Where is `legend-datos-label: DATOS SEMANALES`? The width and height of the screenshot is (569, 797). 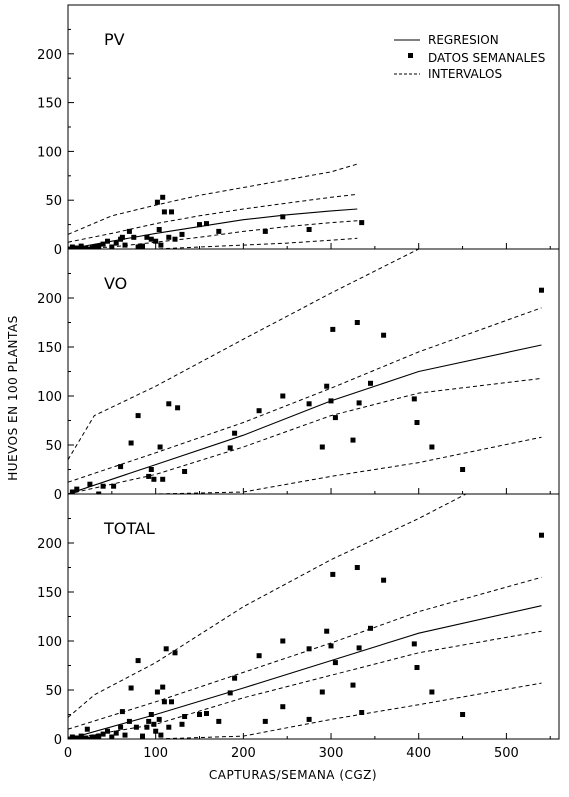
legend-datos-label: DATOS SEMANALES is located at coordinates (486, 58).